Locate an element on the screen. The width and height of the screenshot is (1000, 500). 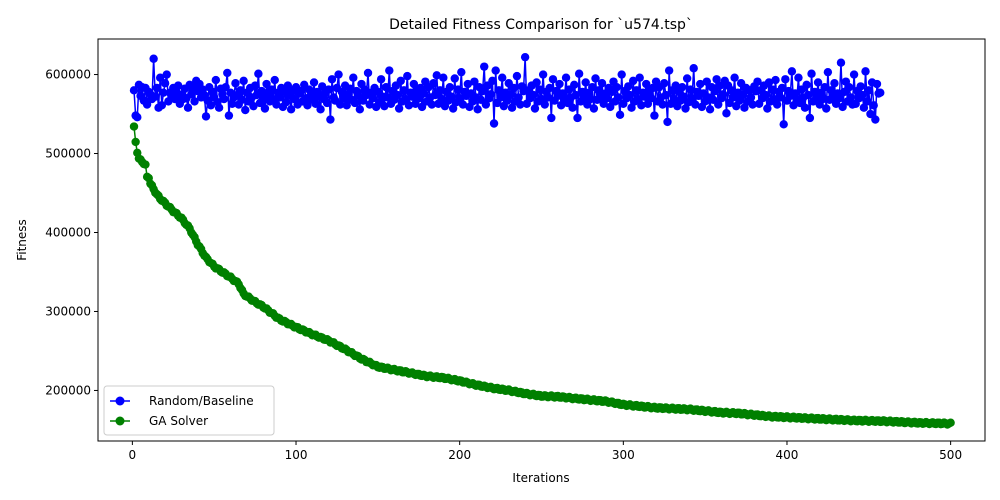
x-tick-label: 200 is located at coordinates (459, 455).